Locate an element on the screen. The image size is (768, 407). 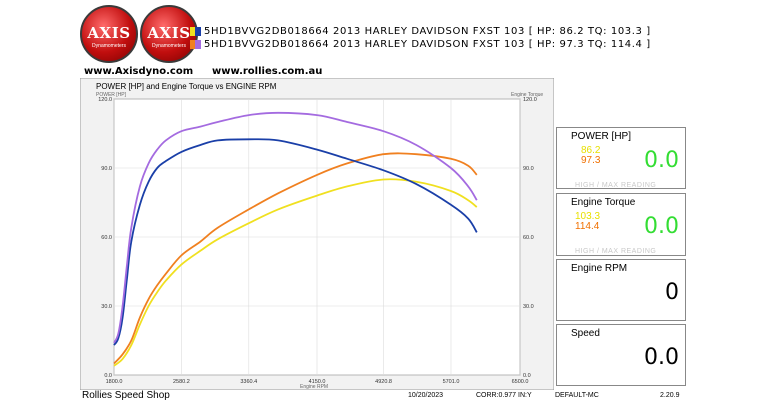
x-tick-label: 5701.0 is located at coordinates (451, 382).